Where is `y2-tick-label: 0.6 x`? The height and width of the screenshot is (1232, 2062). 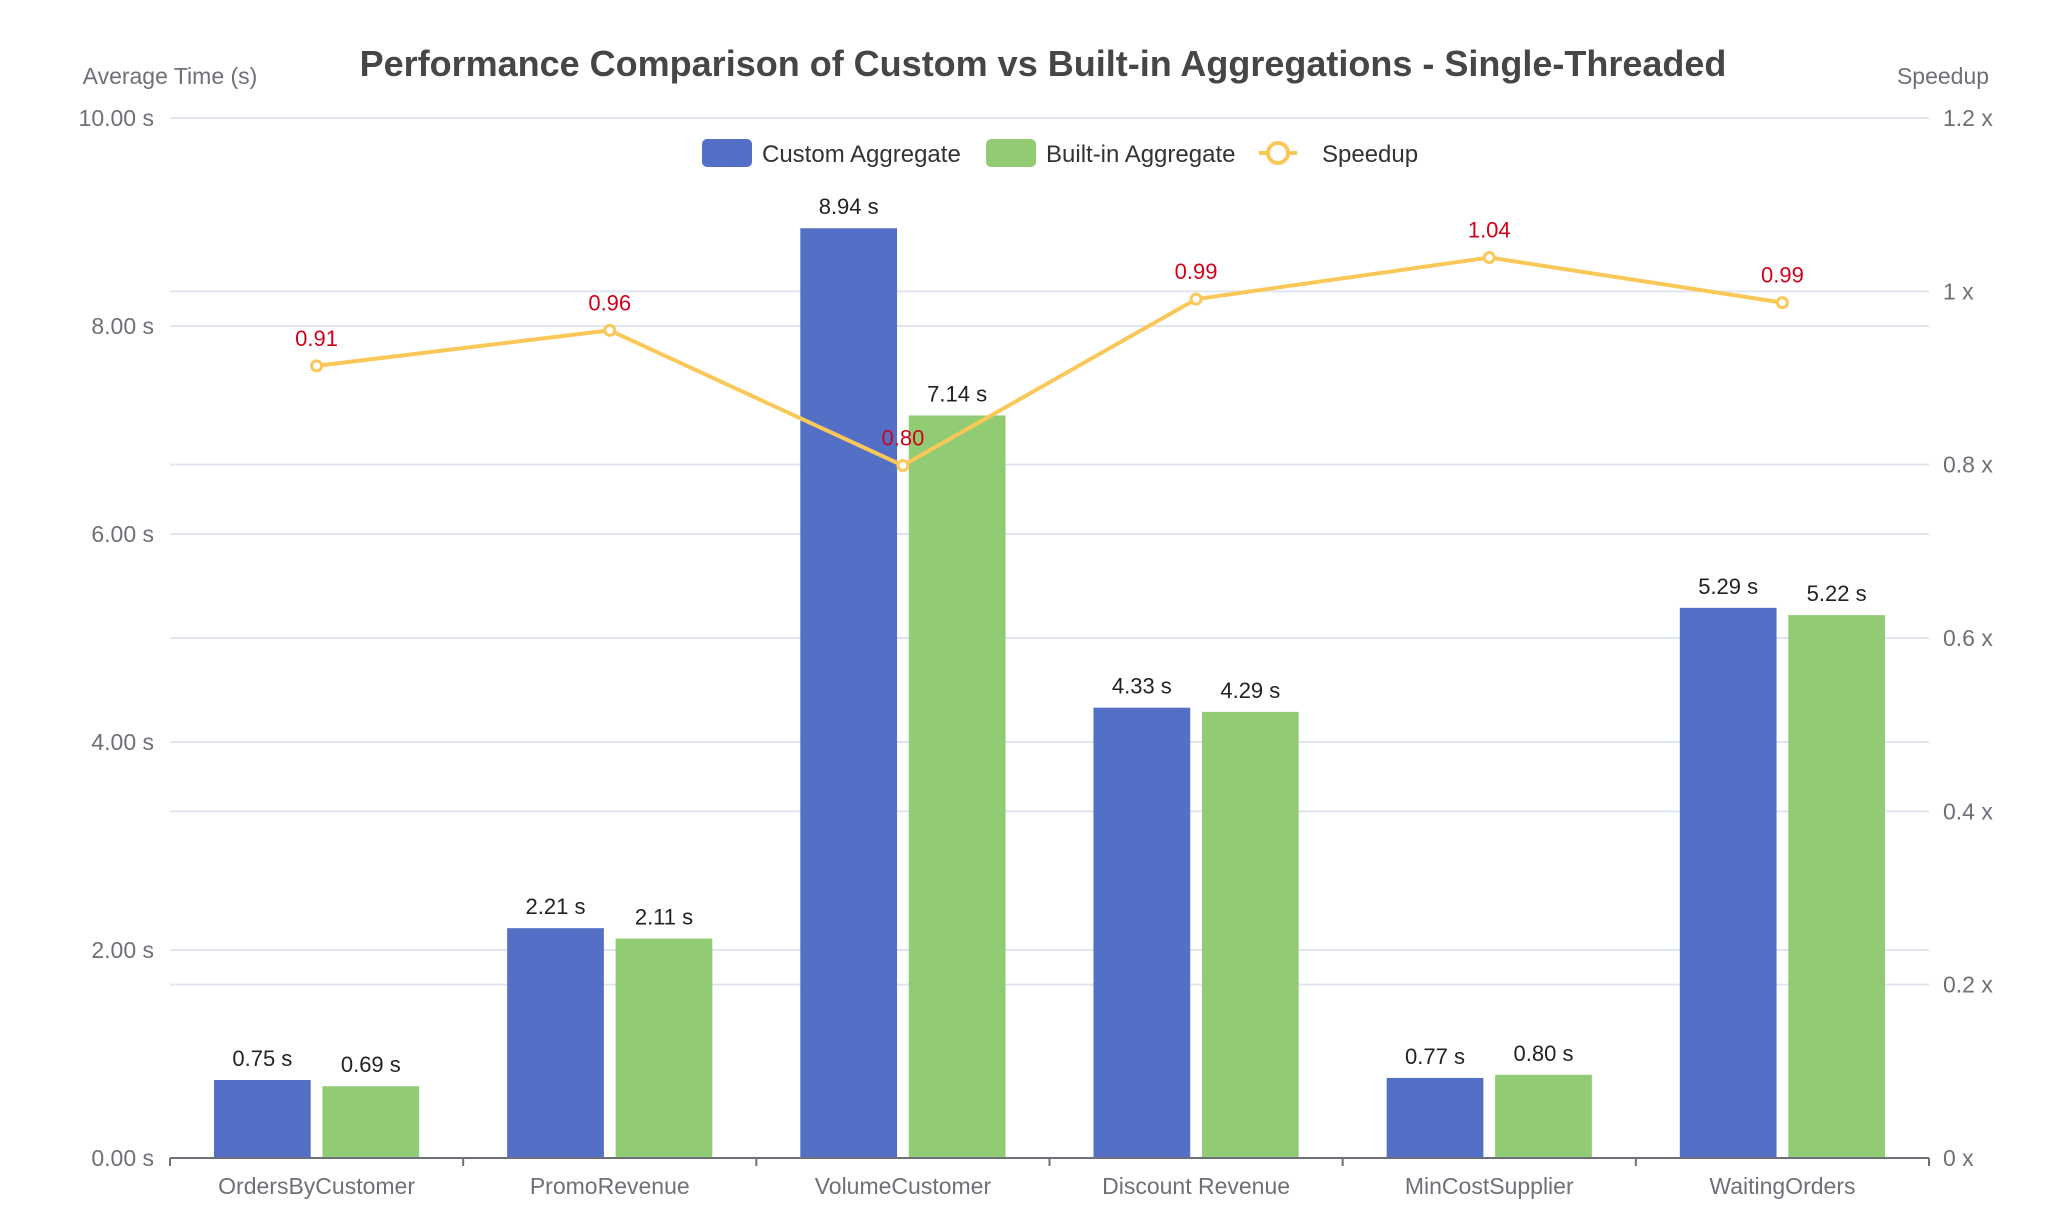 y2-tick-label: 0.6 x is located at coordinates (1968, 638).